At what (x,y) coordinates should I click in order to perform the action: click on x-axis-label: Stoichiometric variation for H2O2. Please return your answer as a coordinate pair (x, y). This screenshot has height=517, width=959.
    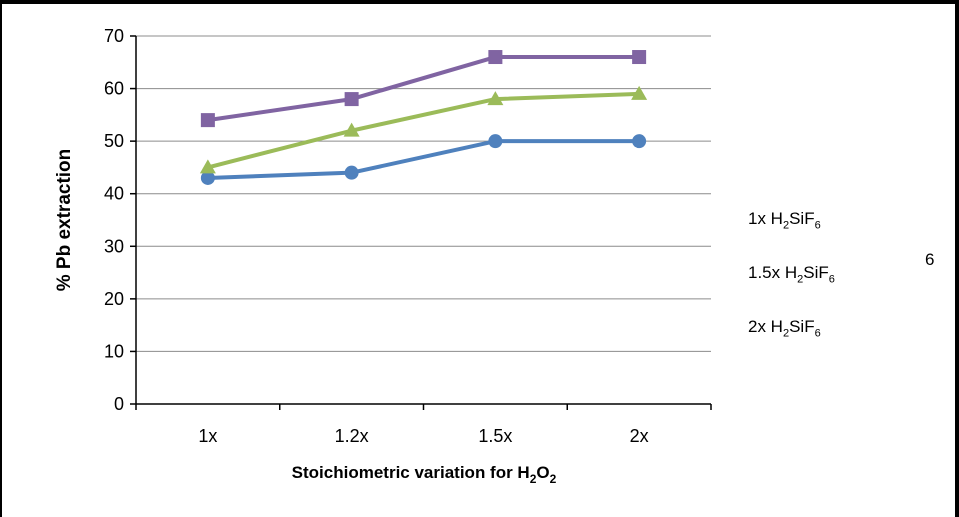
    Looking at the image, I should click on (424, 474).